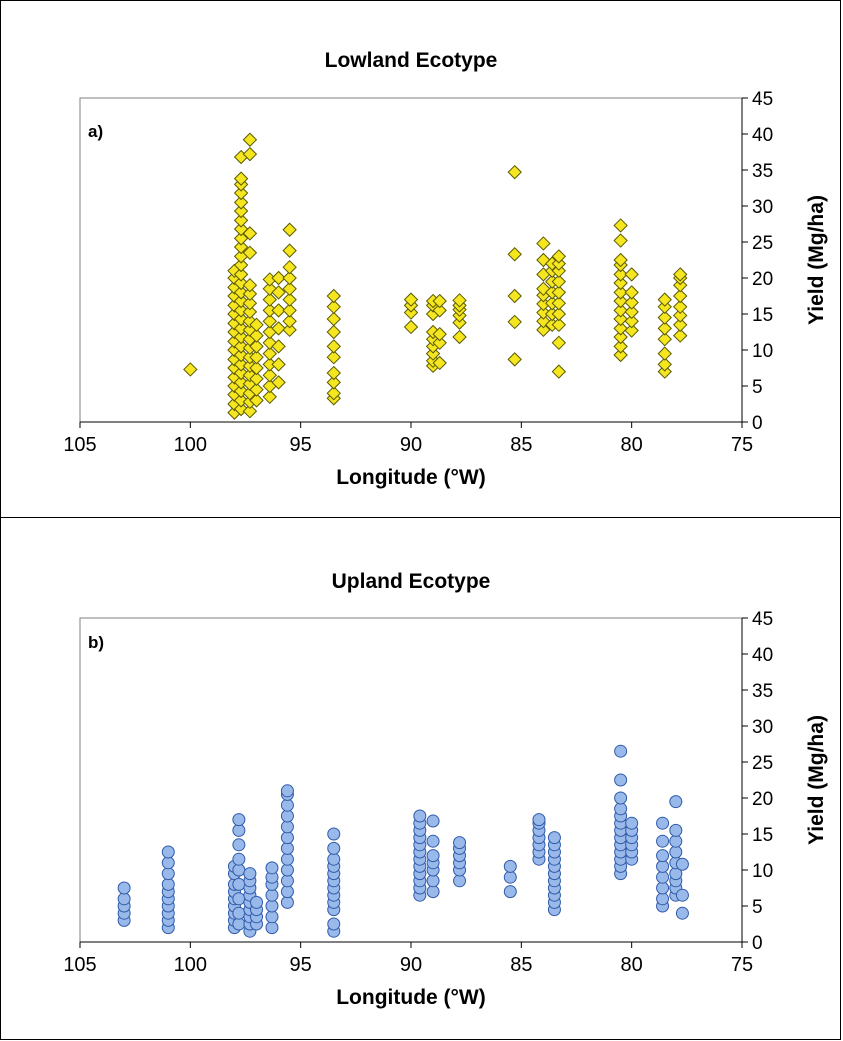  What do you see at coordinates (190, 445) in the screenshot?
I see `lowland-x-tick-label: 100` at bounding box center [190, 445].